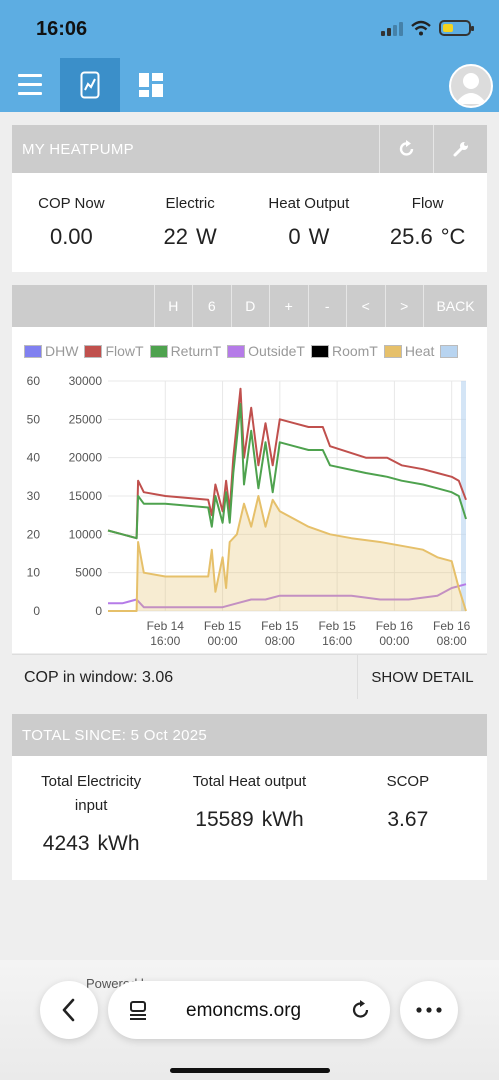 Image resolution: width=499 pixels, height=1080 pixels. What do you see at coordinates (287, 553) in the screenshot?
I see `series-heat-area` at bounding box center [287, 553].